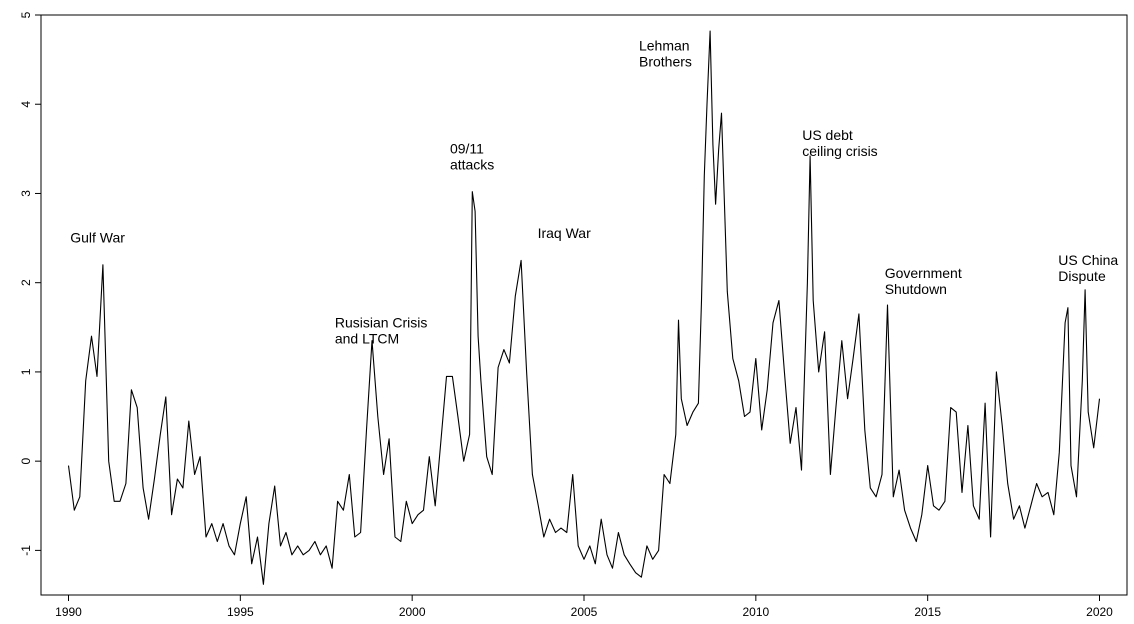 The width and height of the screenshot is (1134, 624). I want to click on x-tick-label: 2010, so click(755, 612).